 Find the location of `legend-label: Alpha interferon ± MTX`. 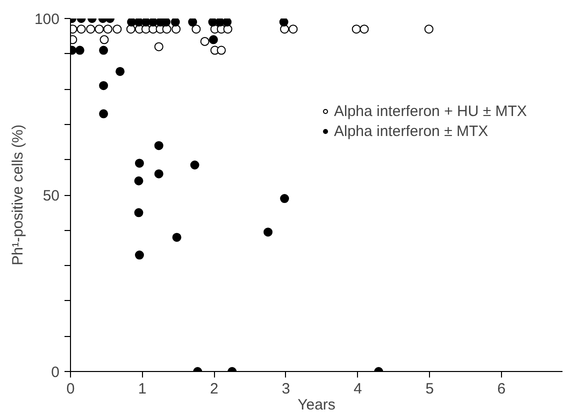

legend-label: Alpha interferon ± MTX is located at coordinates (411, 131).